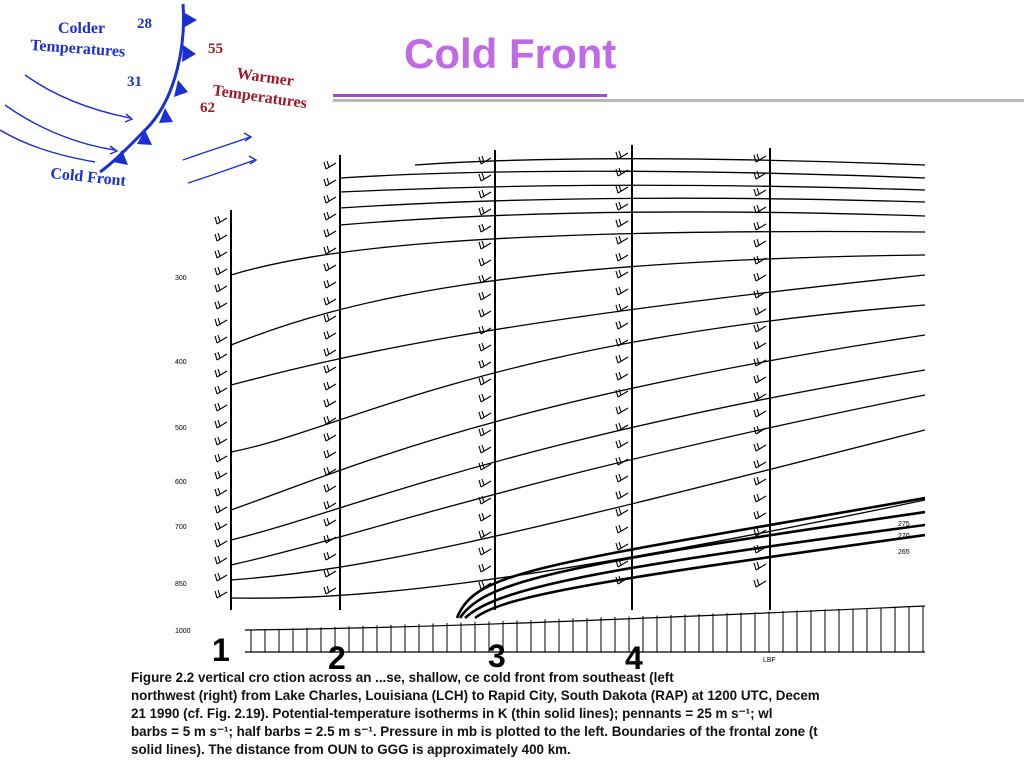  I want to click on pressure-label: 1000, so click(183, 631).